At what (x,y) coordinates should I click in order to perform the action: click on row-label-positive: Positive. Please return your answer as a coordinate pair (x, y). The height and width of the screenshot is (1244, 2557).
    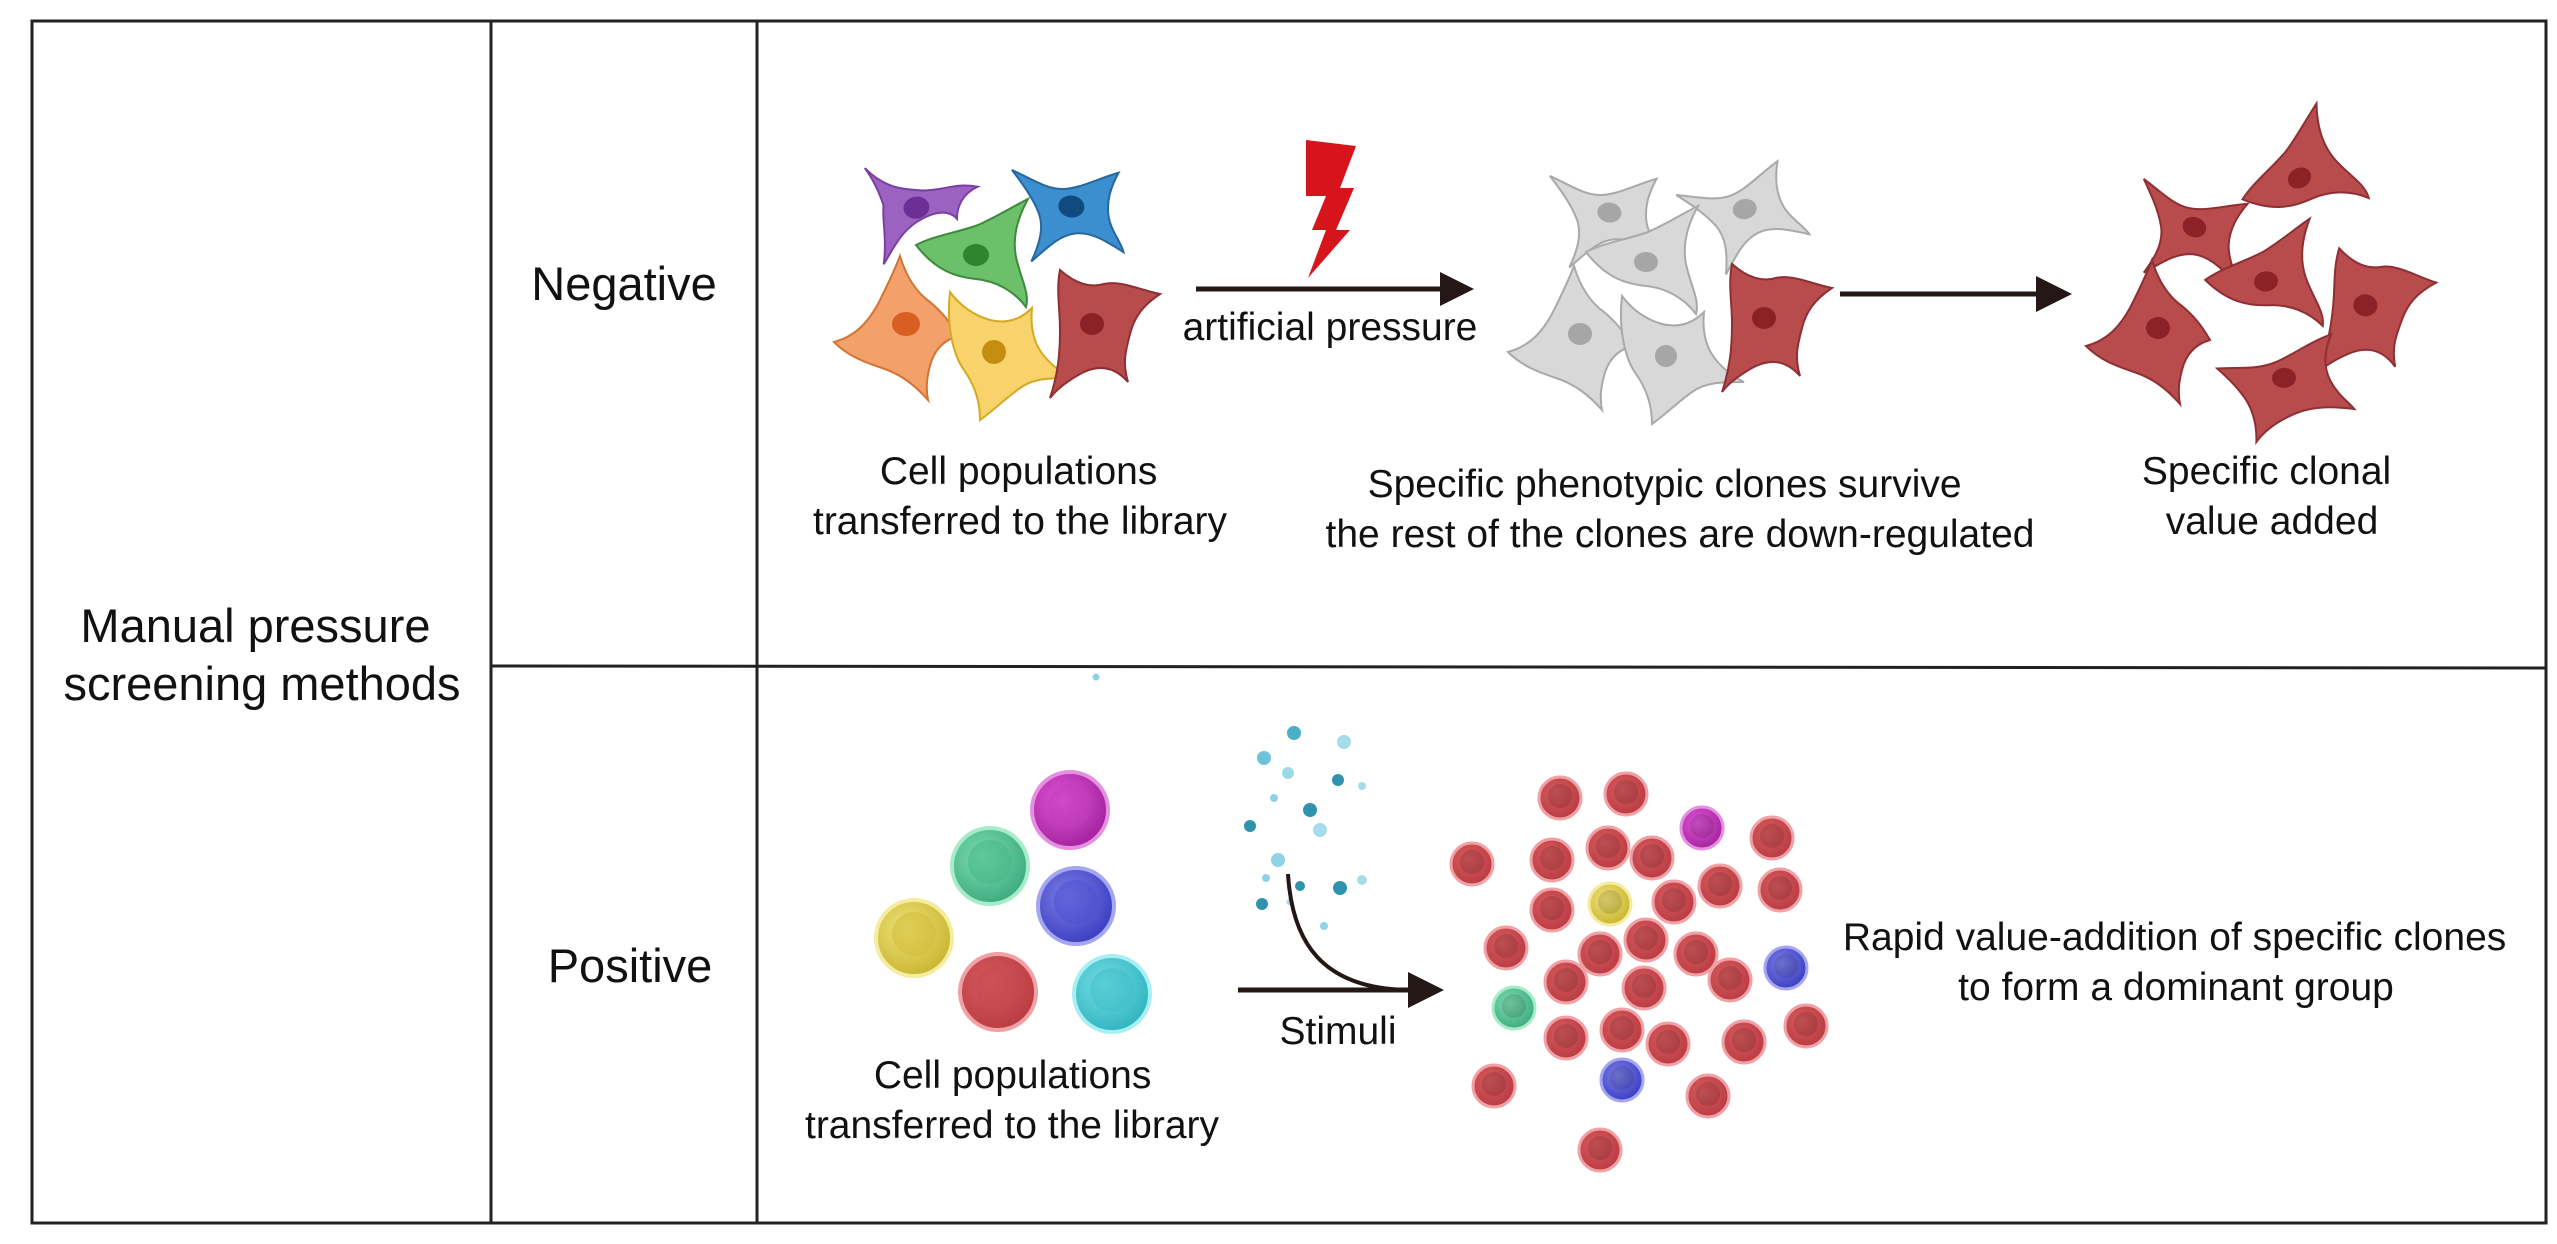
    Looking at the image, I should click on (630, 965).